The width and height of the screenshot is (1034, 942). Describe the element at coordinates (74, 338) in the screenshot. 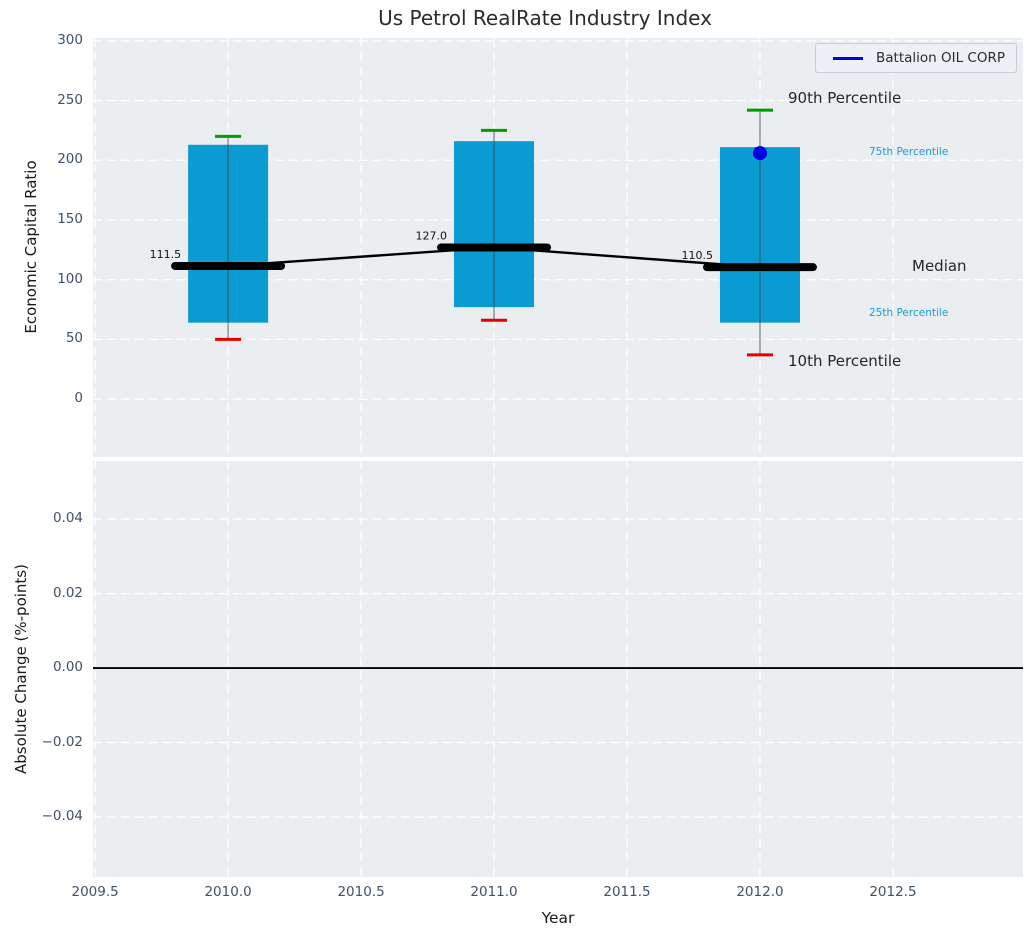

I see `top-y-tick-label: 50` at that location.